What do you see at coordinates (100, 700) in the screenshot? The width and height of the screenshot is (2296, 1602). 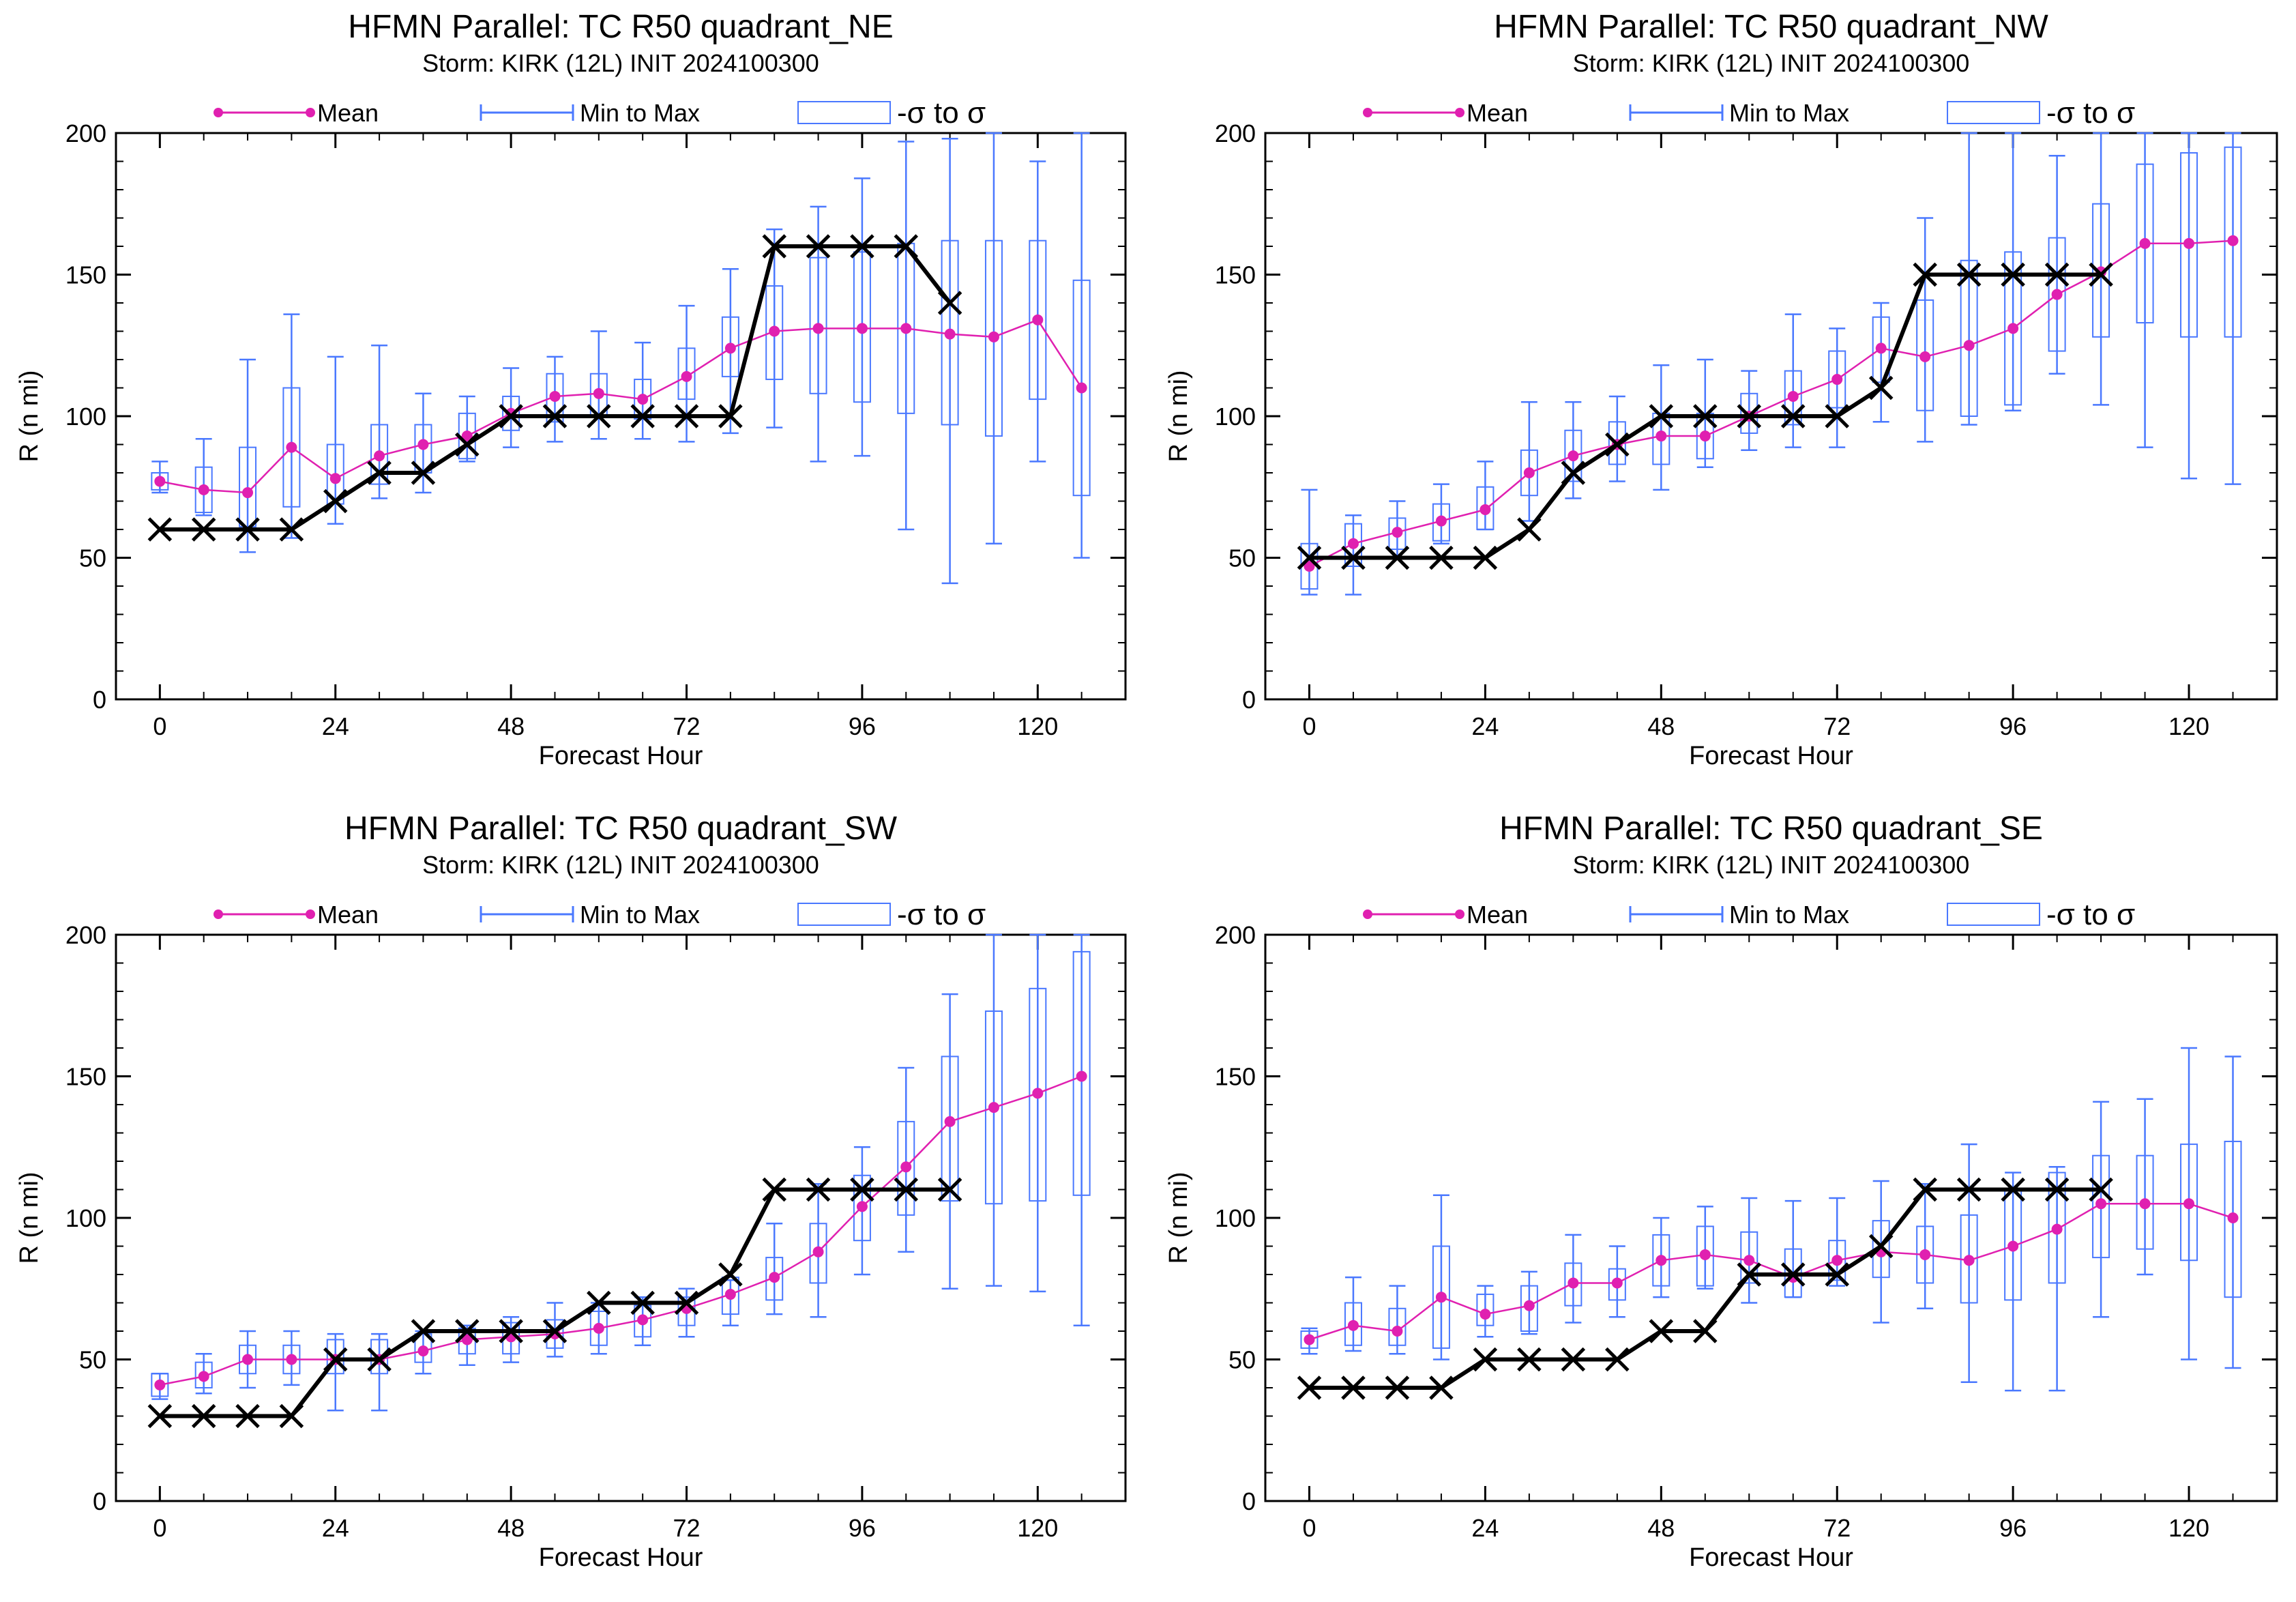 I see `y-tick-label: 0` at bounding box center [100, 700].